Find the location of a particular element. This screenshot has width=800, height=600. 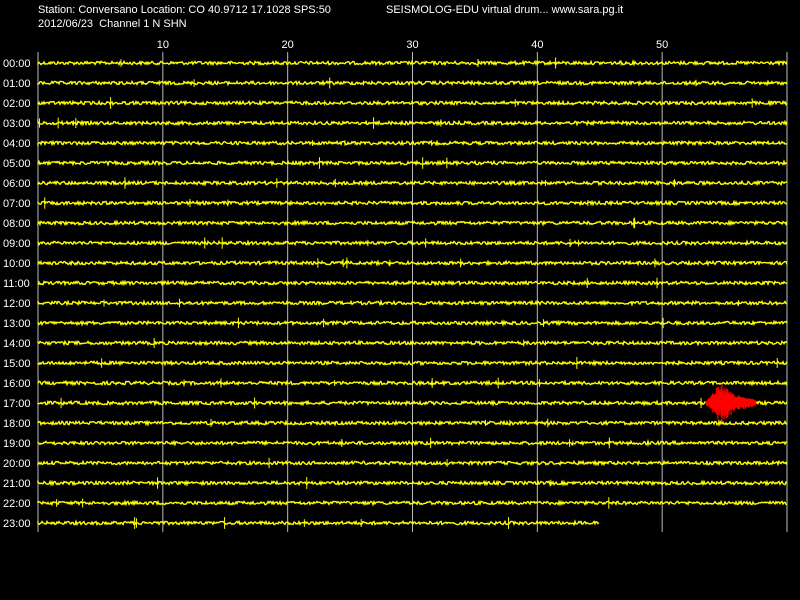

date-channel-info: 2012/06/23 Channel 1 N SHN is located at coordinates (112, 24).